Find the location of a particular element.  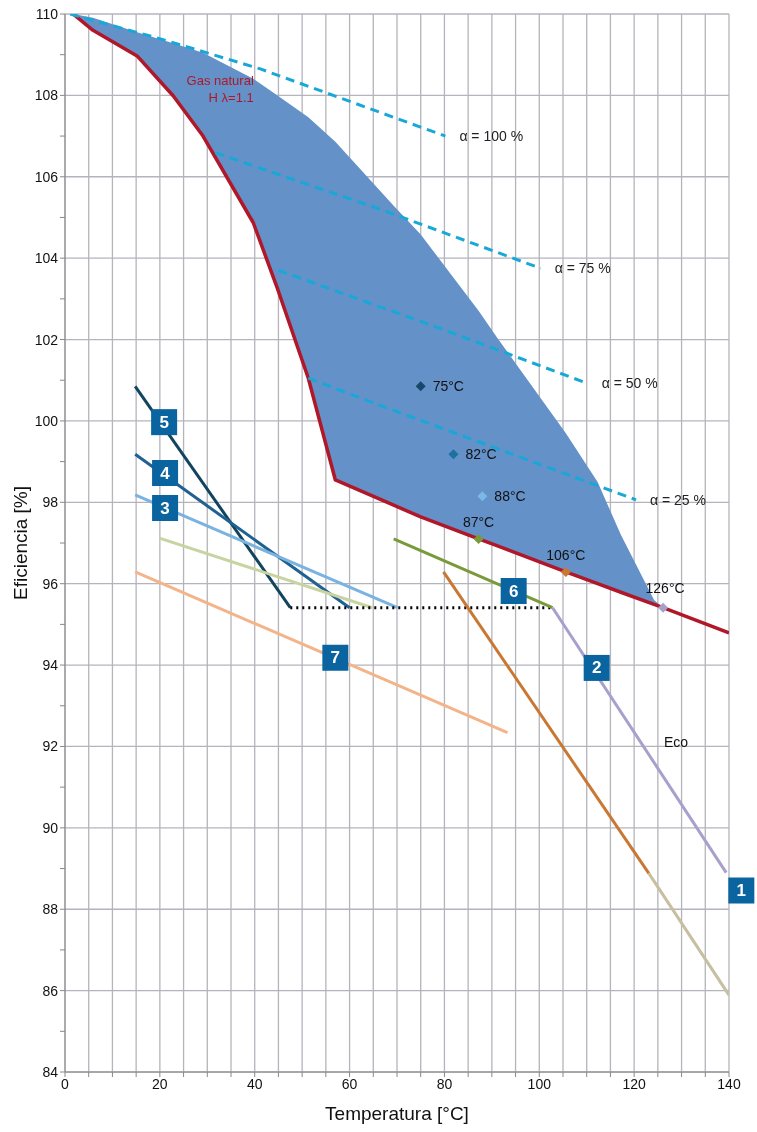

series-label: α = 100 % is located at coordinates (491, 136).